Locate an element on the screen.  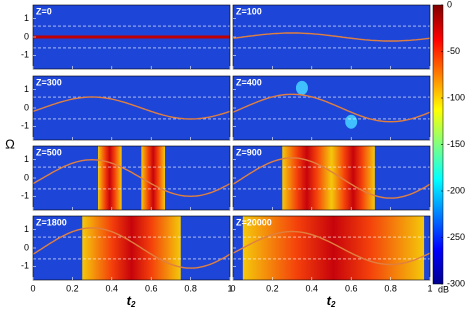
colorbar-tick-label: -100 is located at coordinates (456, 97).